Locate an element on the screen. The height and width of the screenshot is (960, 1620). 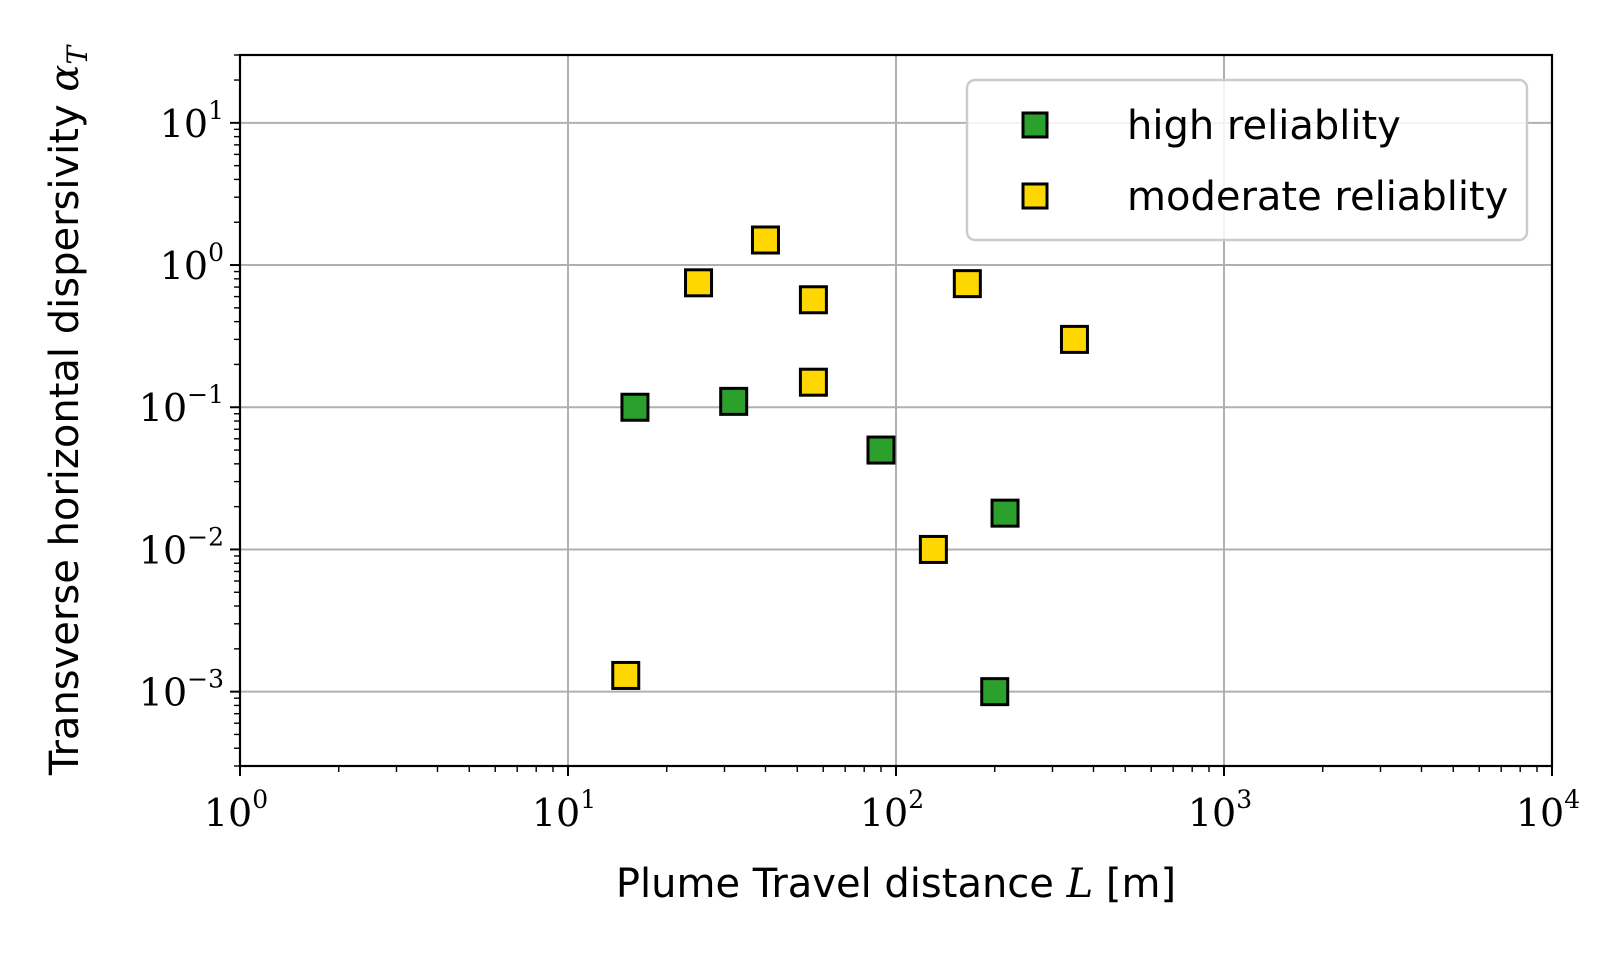
y-tick-label: 10¹ is located at coordinates (192, 121).